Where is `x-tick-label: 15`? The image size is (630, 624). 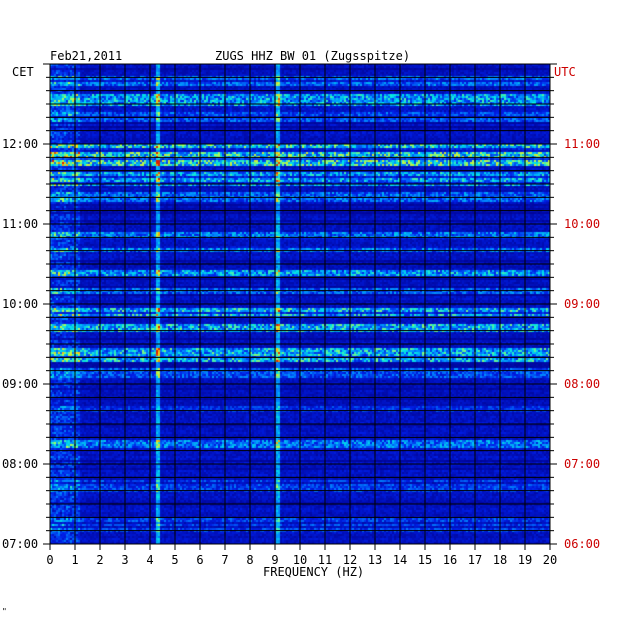 x-tick-label: 15 is located at coordinates (425, 560).